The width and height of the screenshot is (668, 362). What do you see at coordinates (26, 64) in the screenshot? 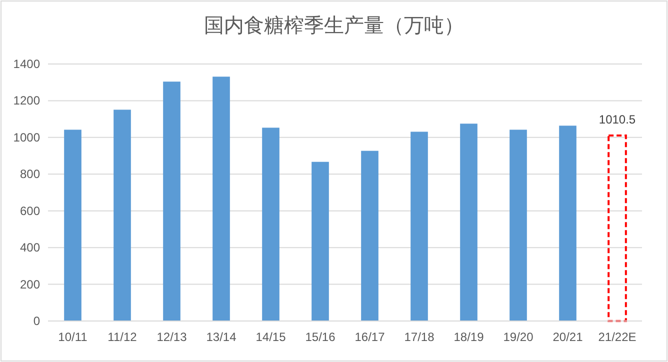
I see `y-tick-label: 1400` at bounding box center [26, 64].